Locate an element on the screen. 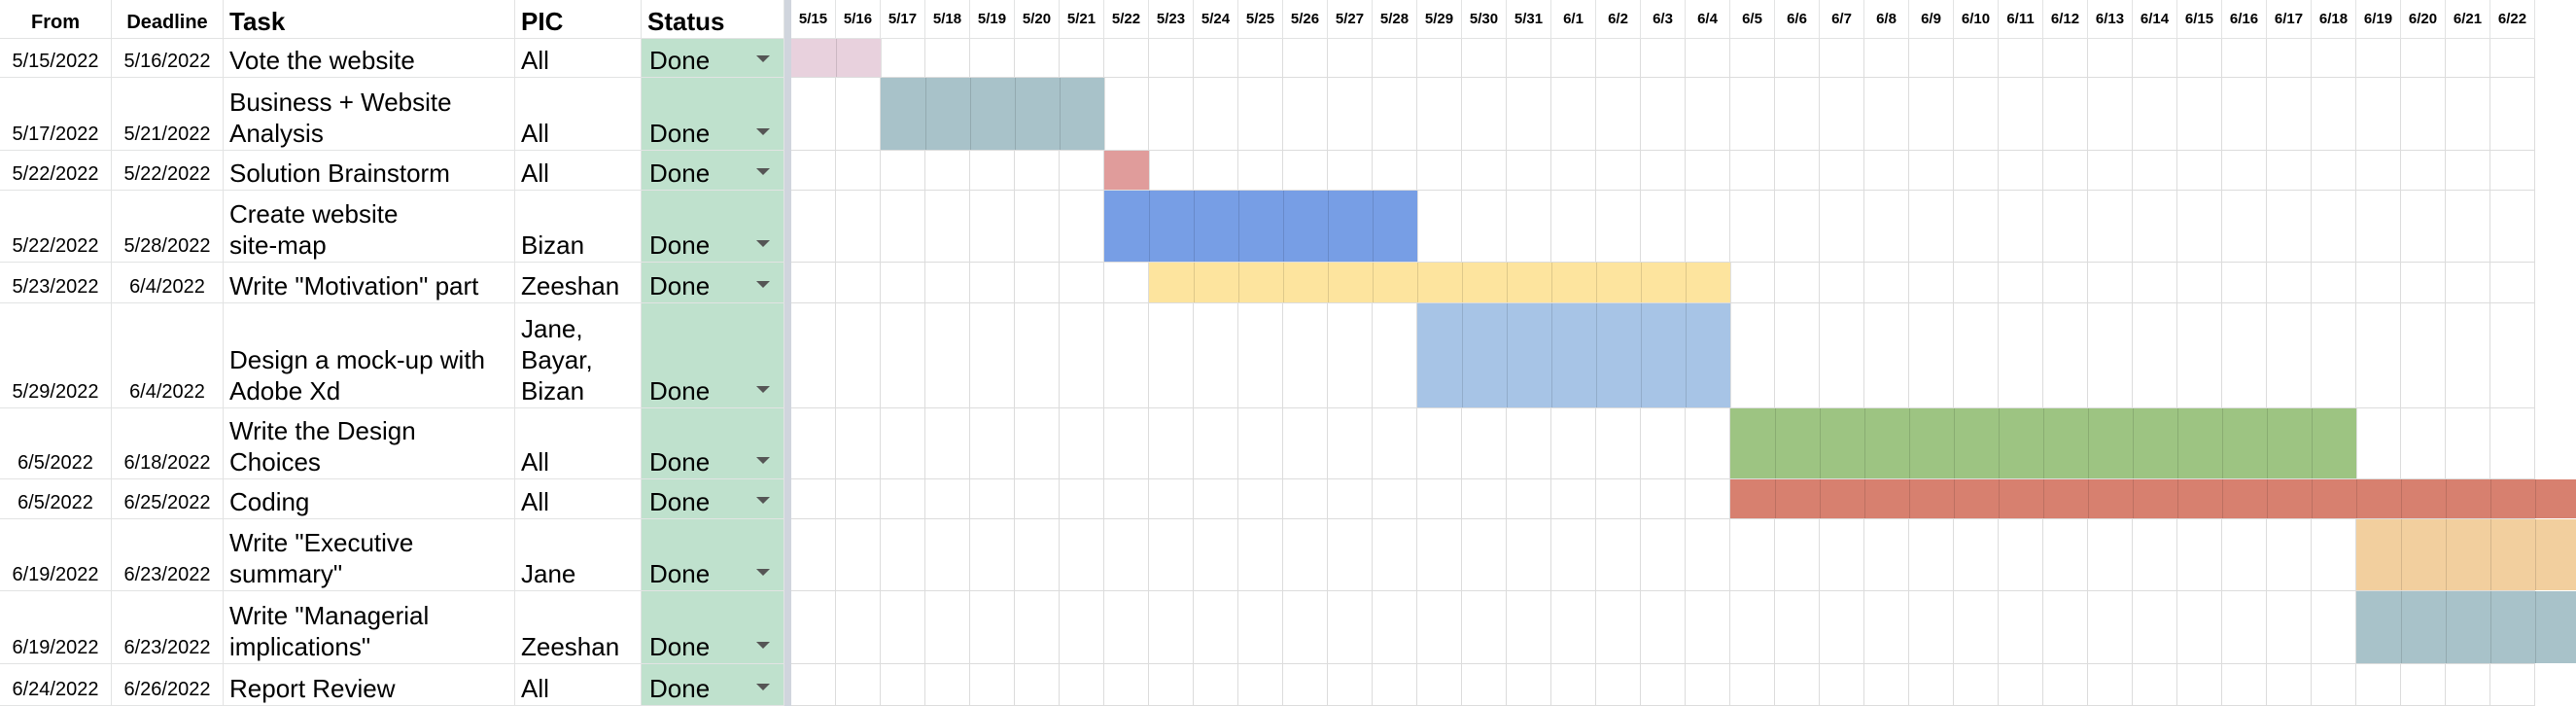 The height and width of the screenshot is (706, 2576). day-header: 6/2 is located at coordinates (1618, 19).